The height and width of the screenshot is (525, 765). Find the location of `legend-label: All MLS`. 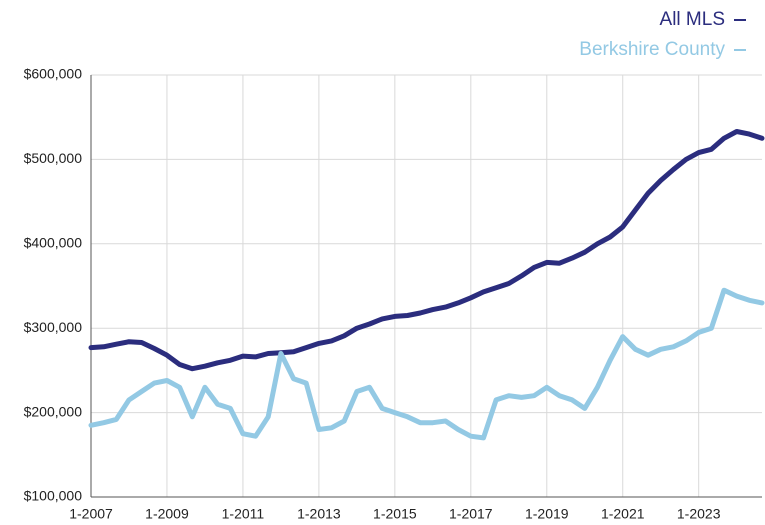

legend-label: All MLS is located at coordinates (692, 19).